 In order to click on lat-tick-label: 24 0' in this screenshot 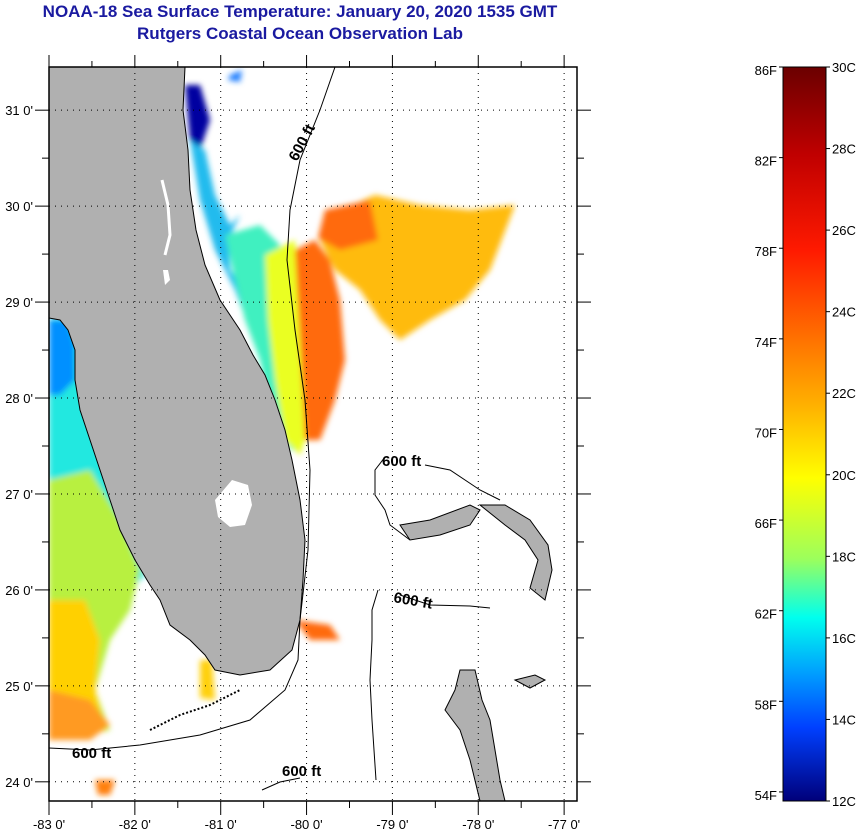, I will do `click(19, 782)`.